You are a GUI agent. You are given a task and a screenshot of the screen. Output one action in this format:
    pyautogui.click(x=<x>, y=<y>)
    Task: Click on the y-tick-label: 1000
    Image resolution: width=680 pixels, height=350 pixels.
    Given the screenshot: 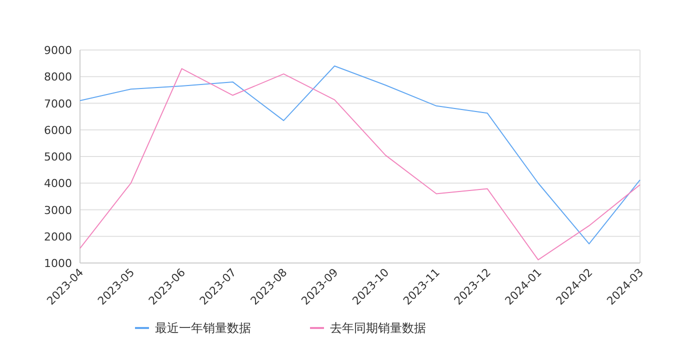 What is the action you would take?
    pyautogui.click(x=58, y=263)
    